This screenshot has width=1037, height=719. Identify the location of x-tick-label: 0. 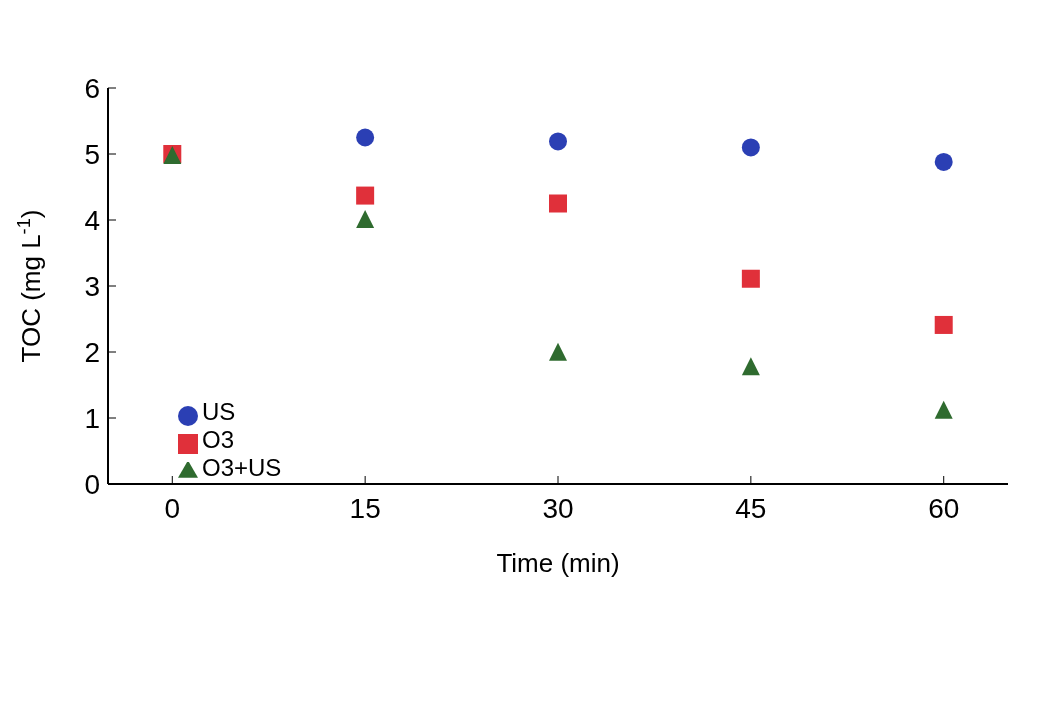
(172, 508).